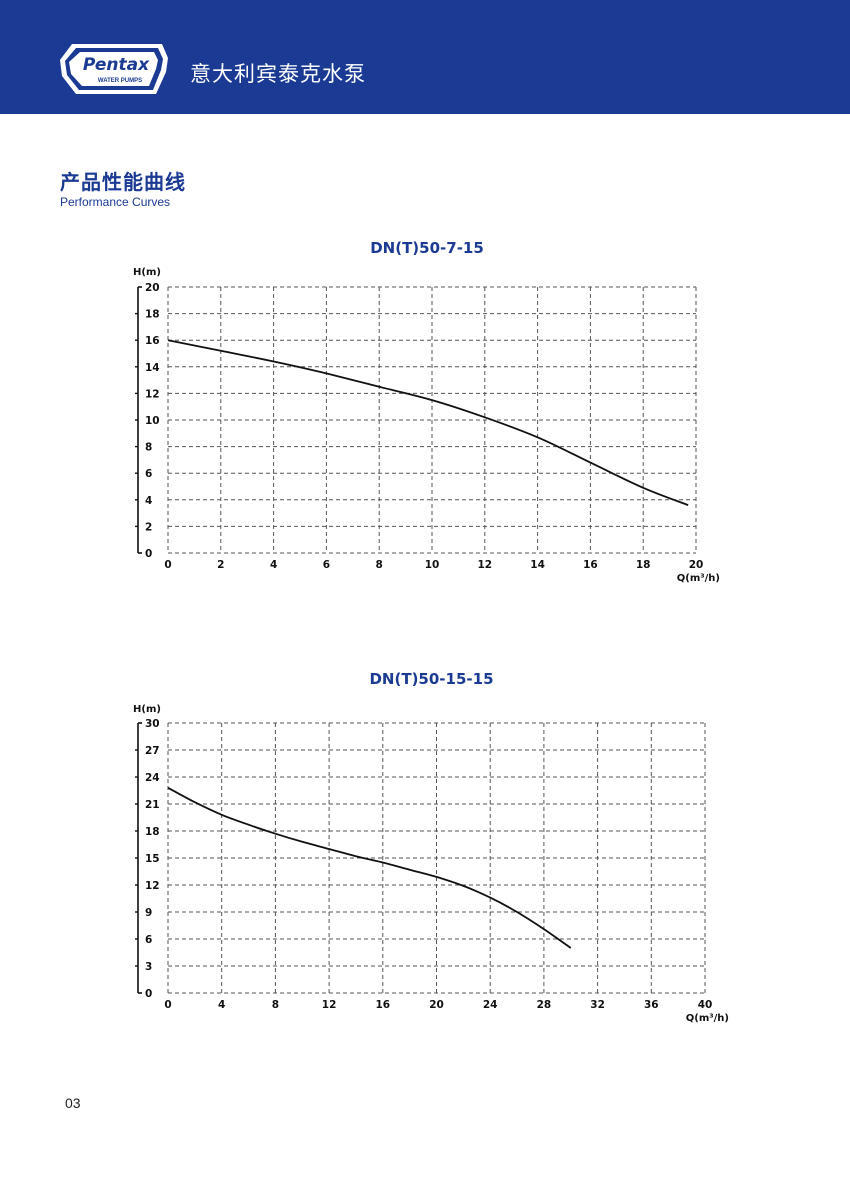 The height and width of the screenshot is (1203, 850). I want to click on chart1-title: DN(T)50-7-15, so click(427, 248).